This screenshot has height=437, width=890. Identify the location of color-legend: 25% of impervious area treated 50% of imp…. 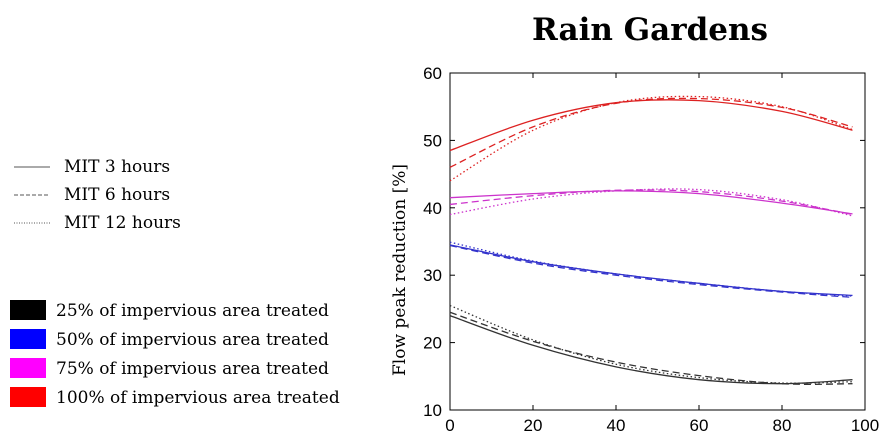
(175, 354).